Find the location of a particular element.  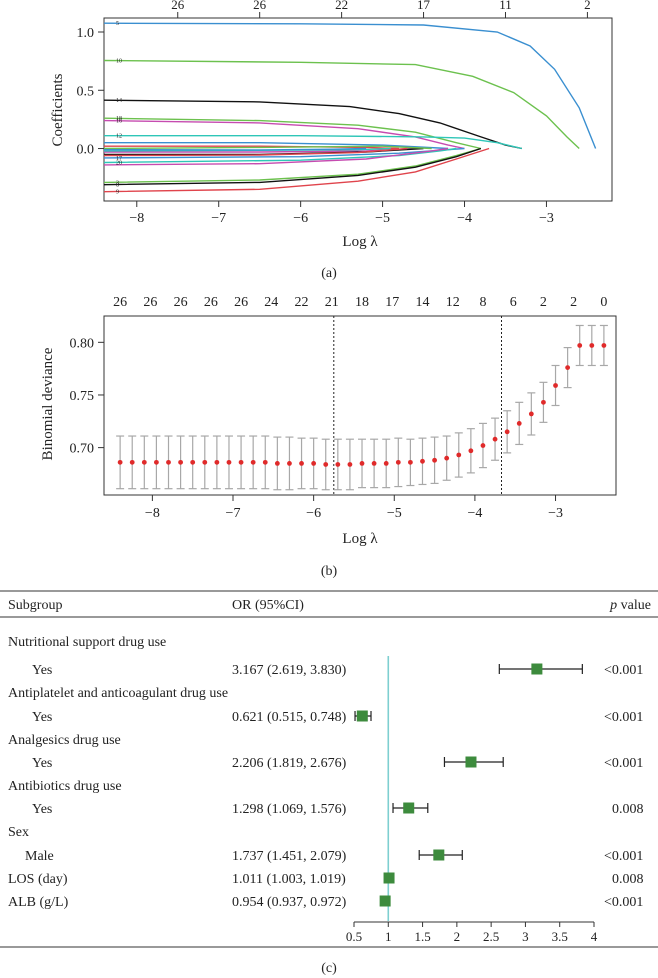

panel-a-path-label: 10 is located at coordinates (119, 62).